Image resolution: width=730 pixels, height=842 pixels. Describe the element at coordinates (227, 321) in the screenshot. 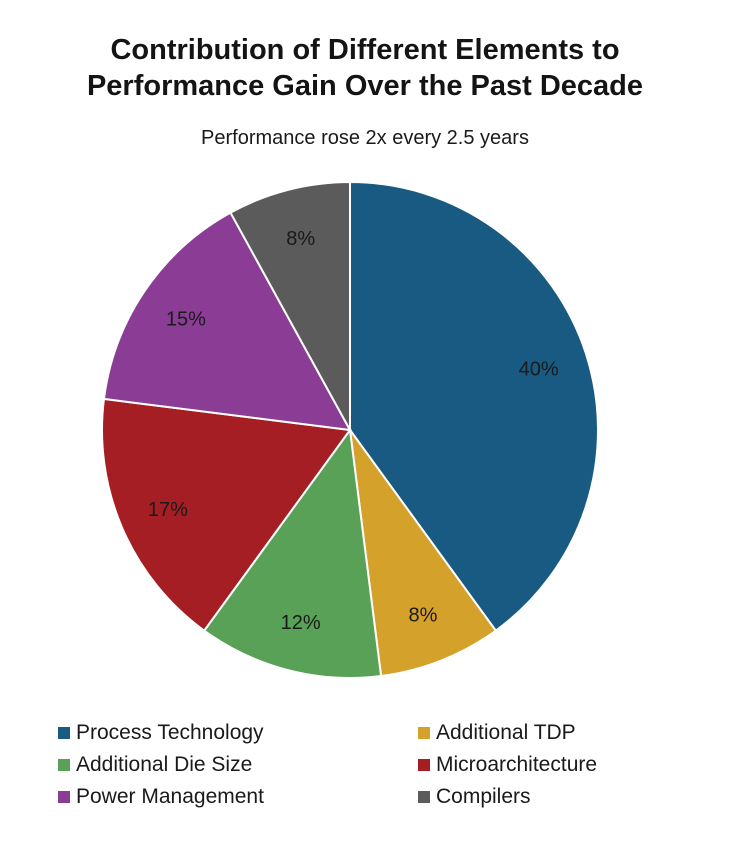

I see `pie-slice-power-management` at that location.